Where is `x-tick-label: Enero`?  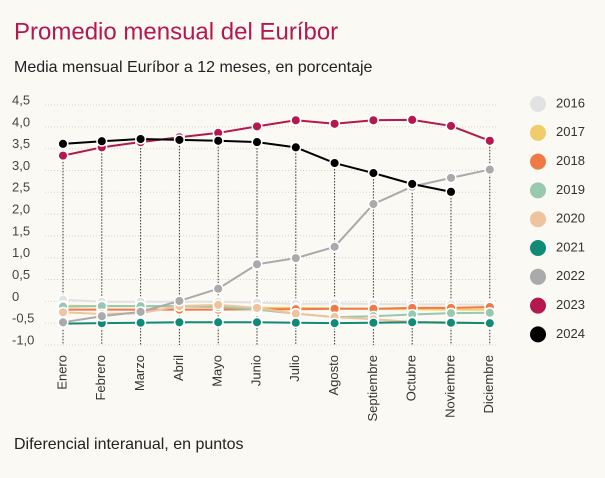
x-tick-label: Enero is located at coordinates (61, 372).